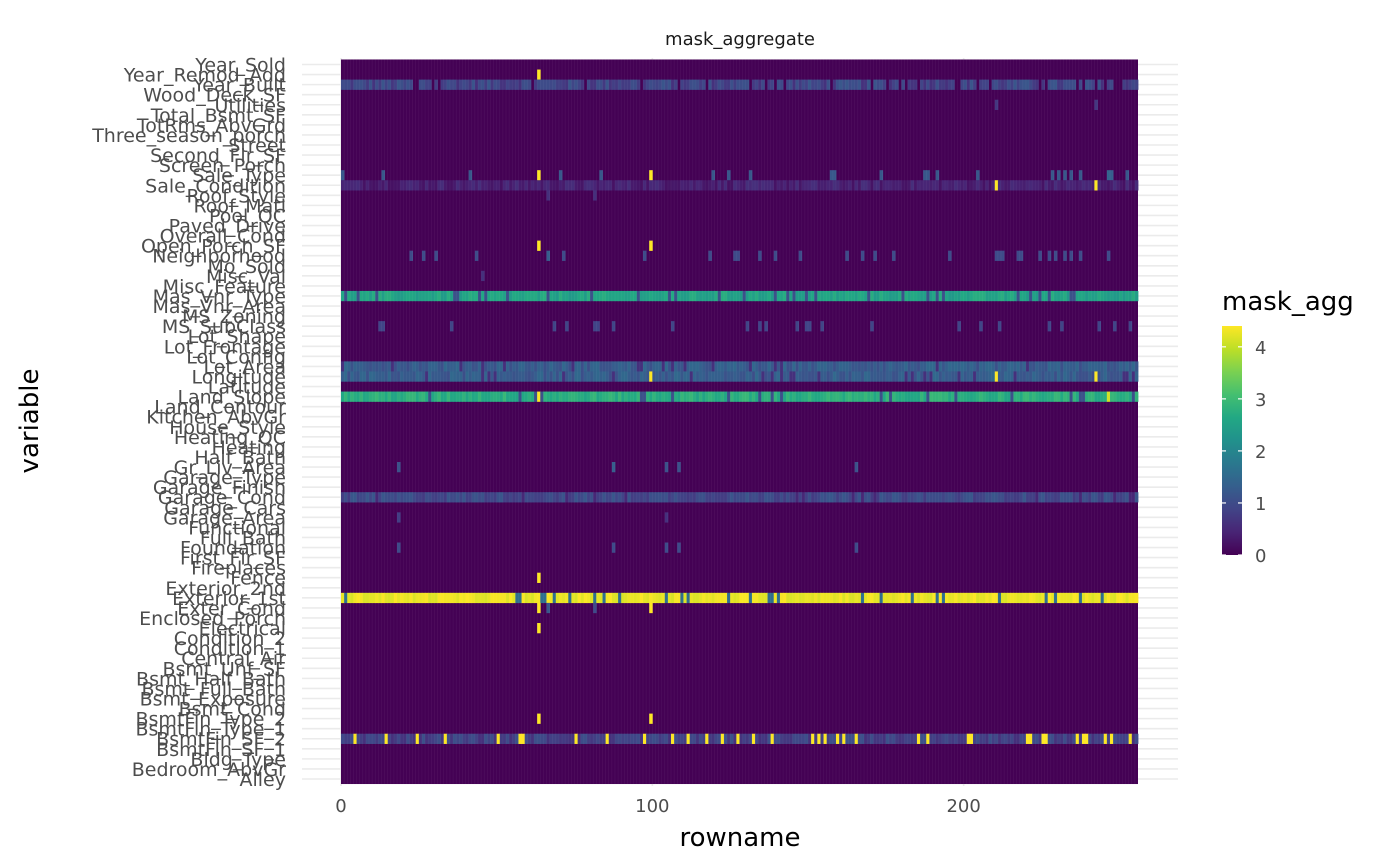 Image resolution: width=1400 pixels, height=866 pixels. Describe the element at coordinates (225, 347) in the screenshot. I see `y-tick-label: Lot_Frontage` at that location.